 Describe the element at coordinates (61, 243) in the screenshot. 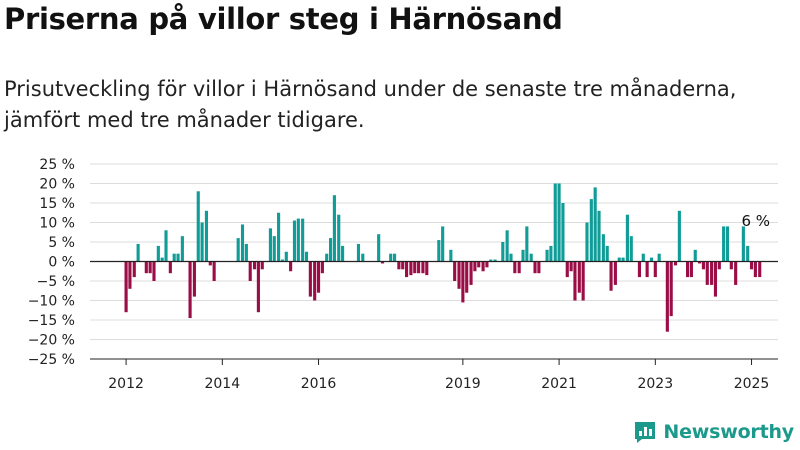

I see `y-tick-label: 5 %` at that location.